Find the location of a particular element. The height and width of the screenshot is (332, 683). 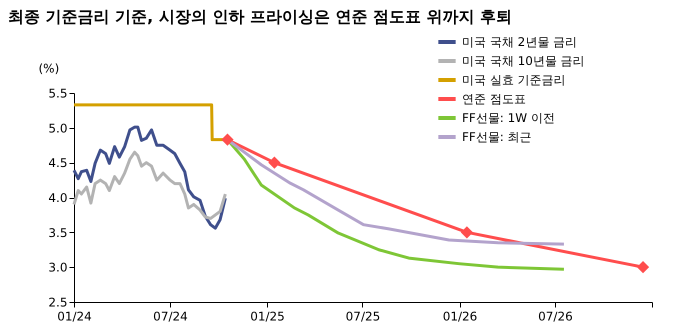

x-tick-label: 01/26 is located at coordinates (460, 317).